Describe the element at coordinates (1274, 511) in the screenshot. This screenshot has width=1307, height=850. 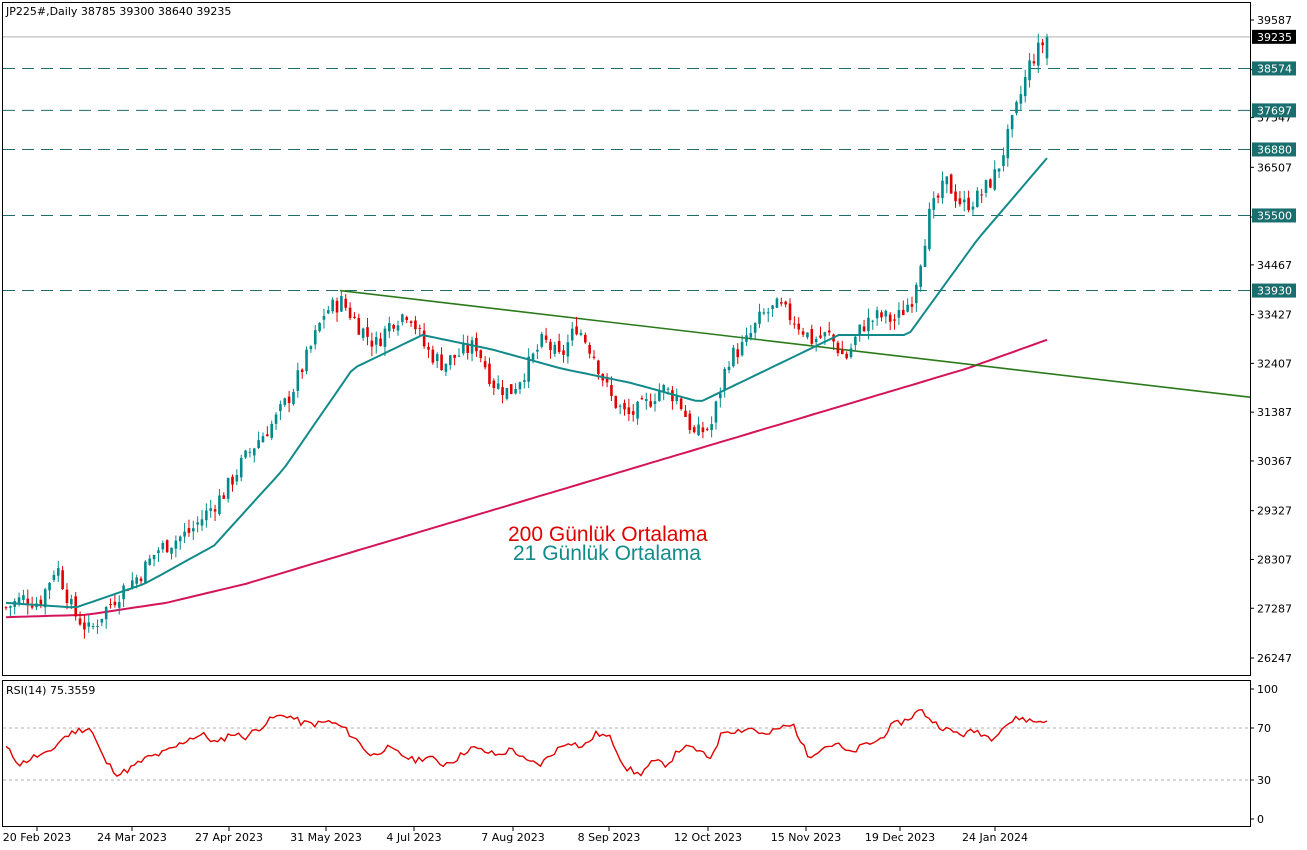
I see `price-tick-label: 29327` at that location.